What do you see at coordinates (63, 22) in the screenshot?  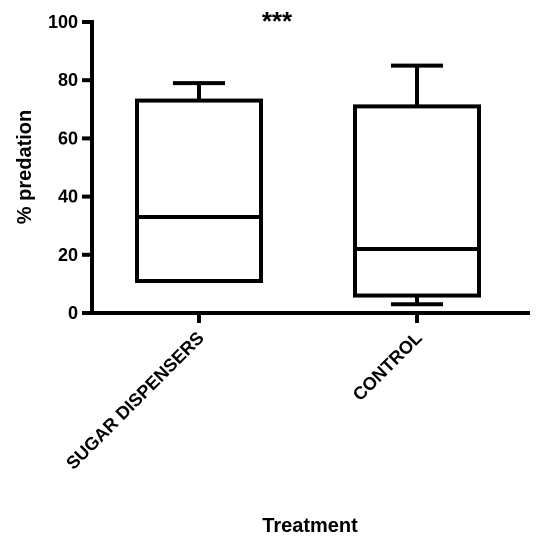 I see `y-tick-label: 100` at bounding box center [63, 22].